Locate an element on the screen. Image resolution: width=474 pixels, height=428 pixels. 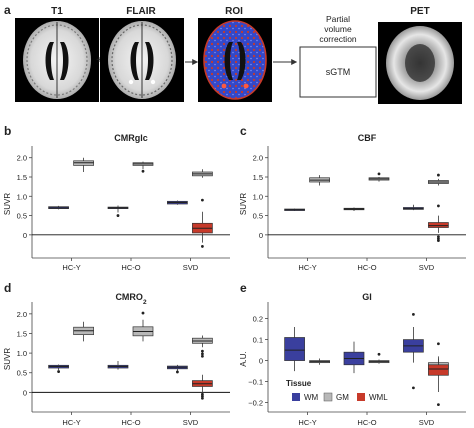
legend: Tissue WM GM WML is located at coordinates (337, 390).